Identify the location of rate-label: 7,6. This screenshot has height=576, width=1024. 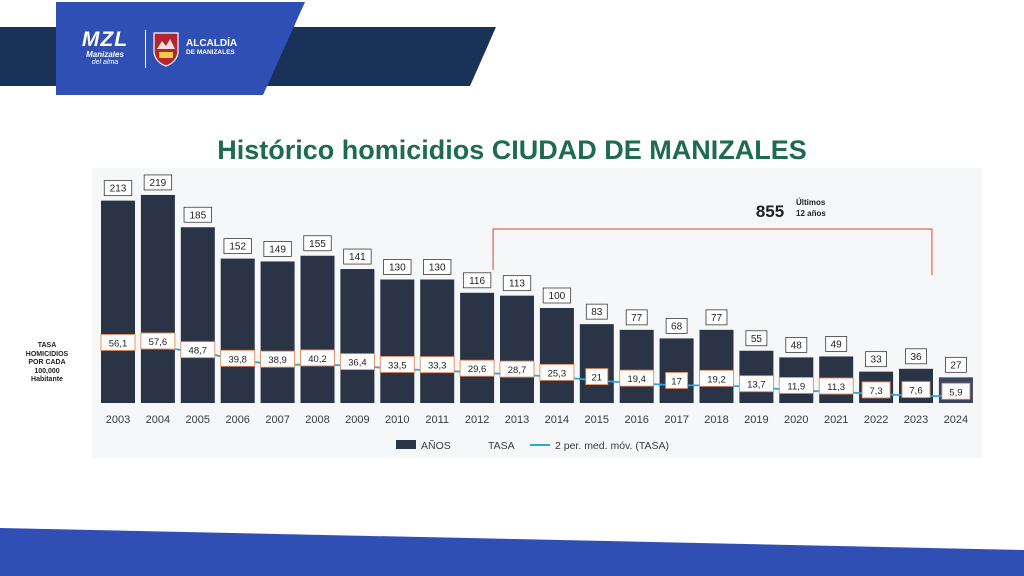
(915, 391).